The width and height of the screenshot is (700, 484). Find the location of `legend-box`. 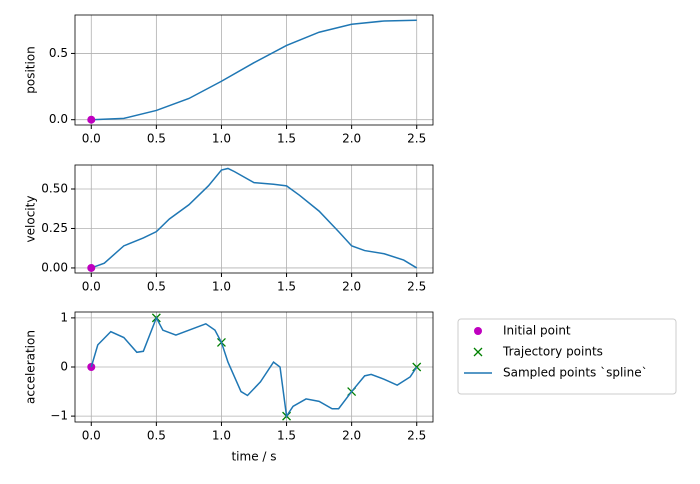

legend-box is located at coordinates (567, 356).